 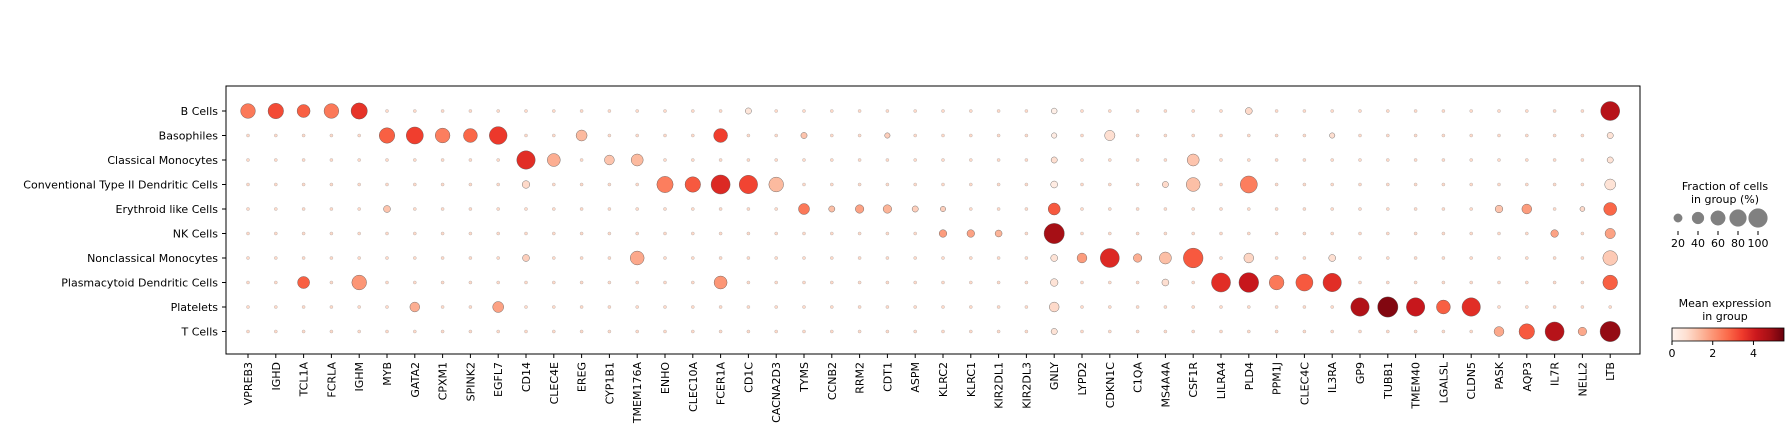 I want to click on column-label: EGFL7, so click(x=498, y=379).